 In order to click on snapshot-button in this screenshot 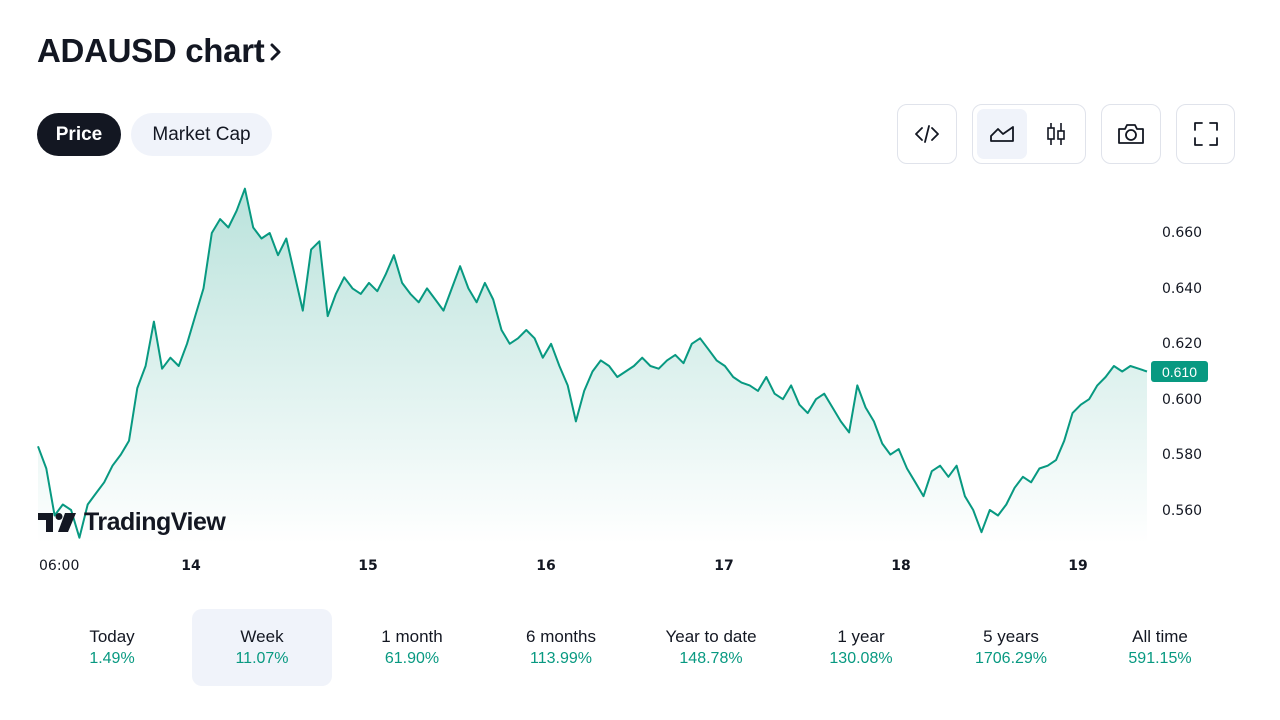, I will do `click(1131, 134)`.